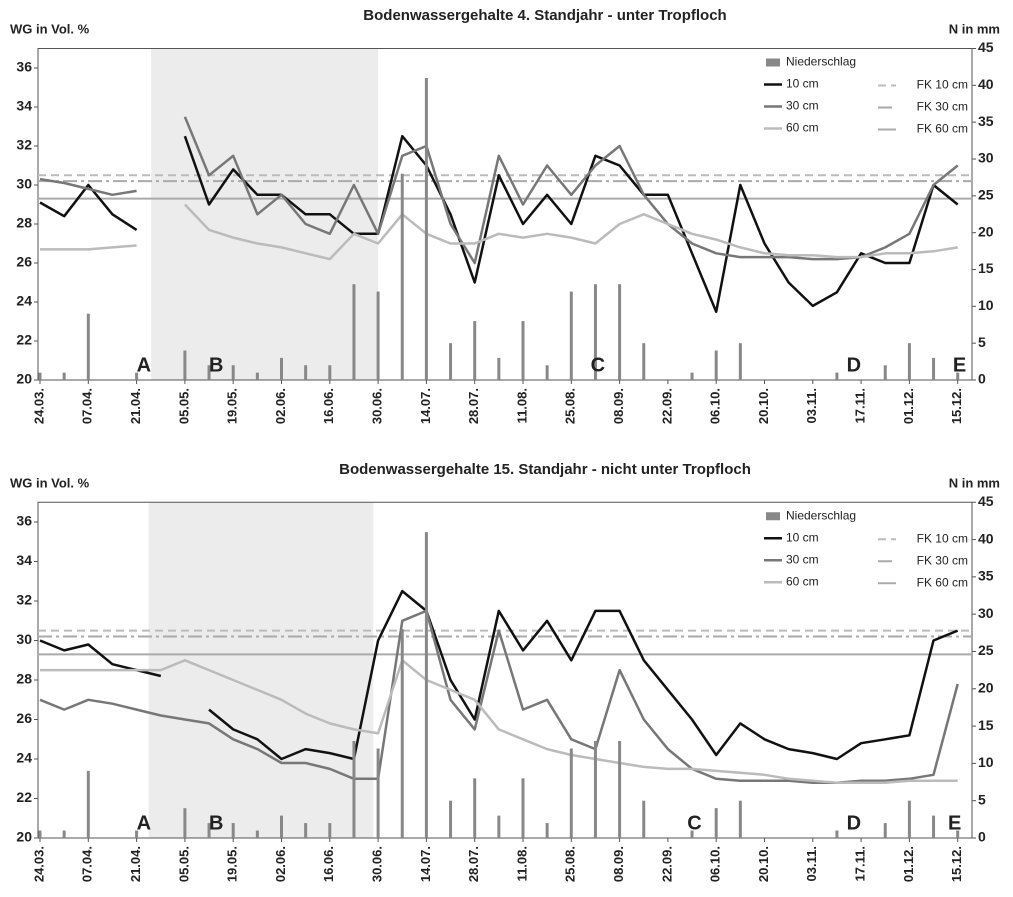  What do you see at coordinates (499, 232) in the screenshot?
I see `series-line` at bounding box center [499, 232].